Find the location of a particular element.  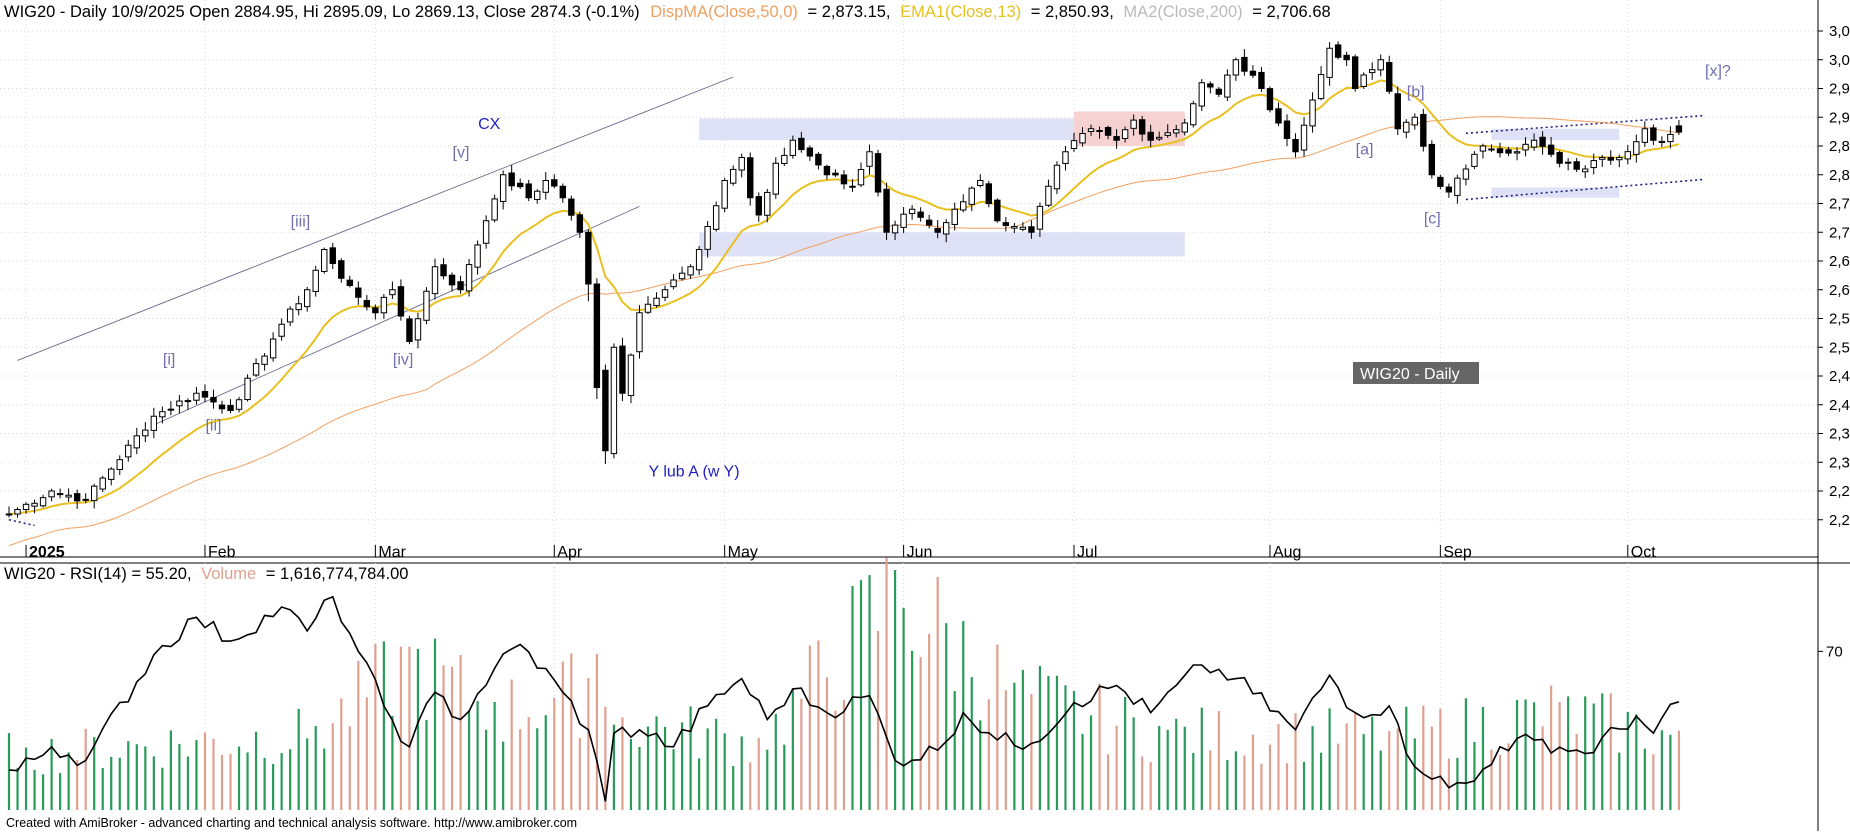

header-ma200-value: = 2,706.68 is located at coordinates (1291, 12).